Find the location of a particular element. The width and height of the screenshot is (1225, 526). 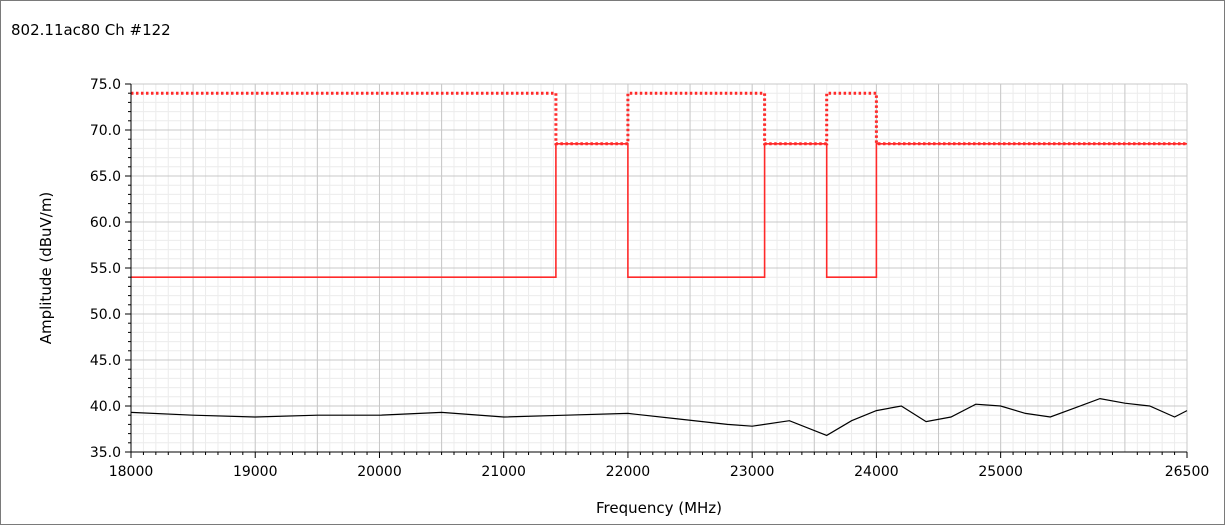

chart-title: 802.11ac80 Ch #122 is located at coordinates (91, 30).